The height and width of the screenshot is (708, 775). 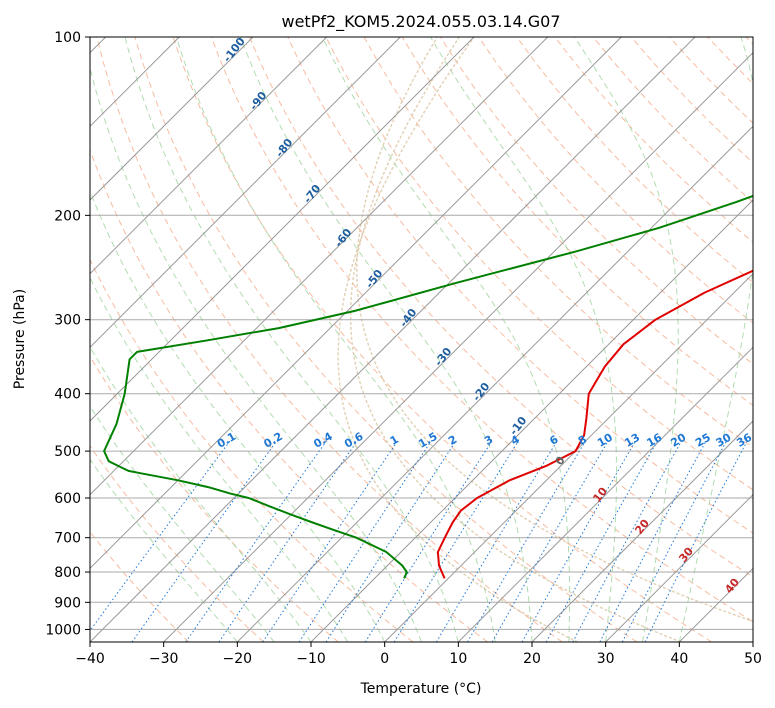 I want to click on x-tick-label: −20, so click(x=238, y=659).